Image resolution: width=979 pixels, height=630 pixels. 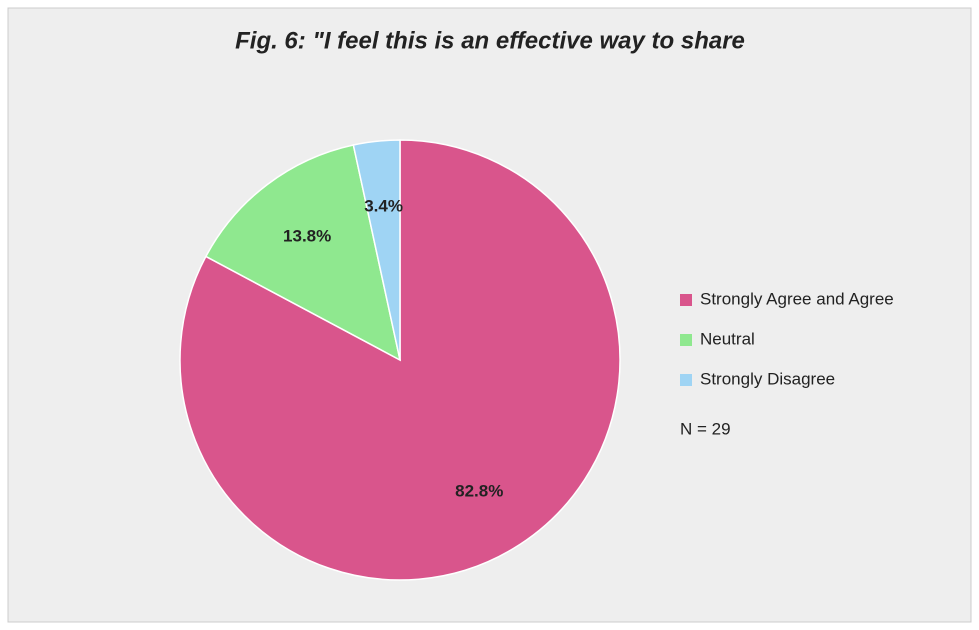 I want to click on data-label: 3.4%, so click(x=383, y=205).